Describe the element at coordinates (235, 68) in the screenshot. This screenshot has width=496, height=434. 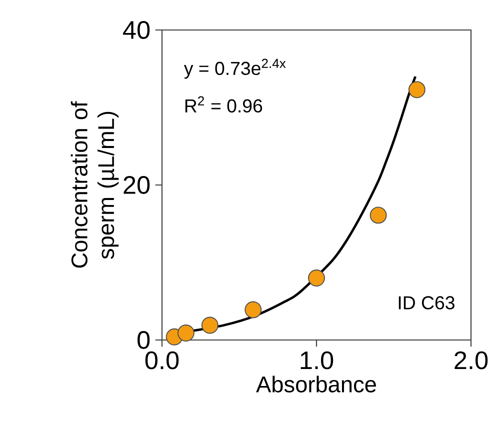
I see `annotation: y = 0.73e$^{2.4x}$` at that location.